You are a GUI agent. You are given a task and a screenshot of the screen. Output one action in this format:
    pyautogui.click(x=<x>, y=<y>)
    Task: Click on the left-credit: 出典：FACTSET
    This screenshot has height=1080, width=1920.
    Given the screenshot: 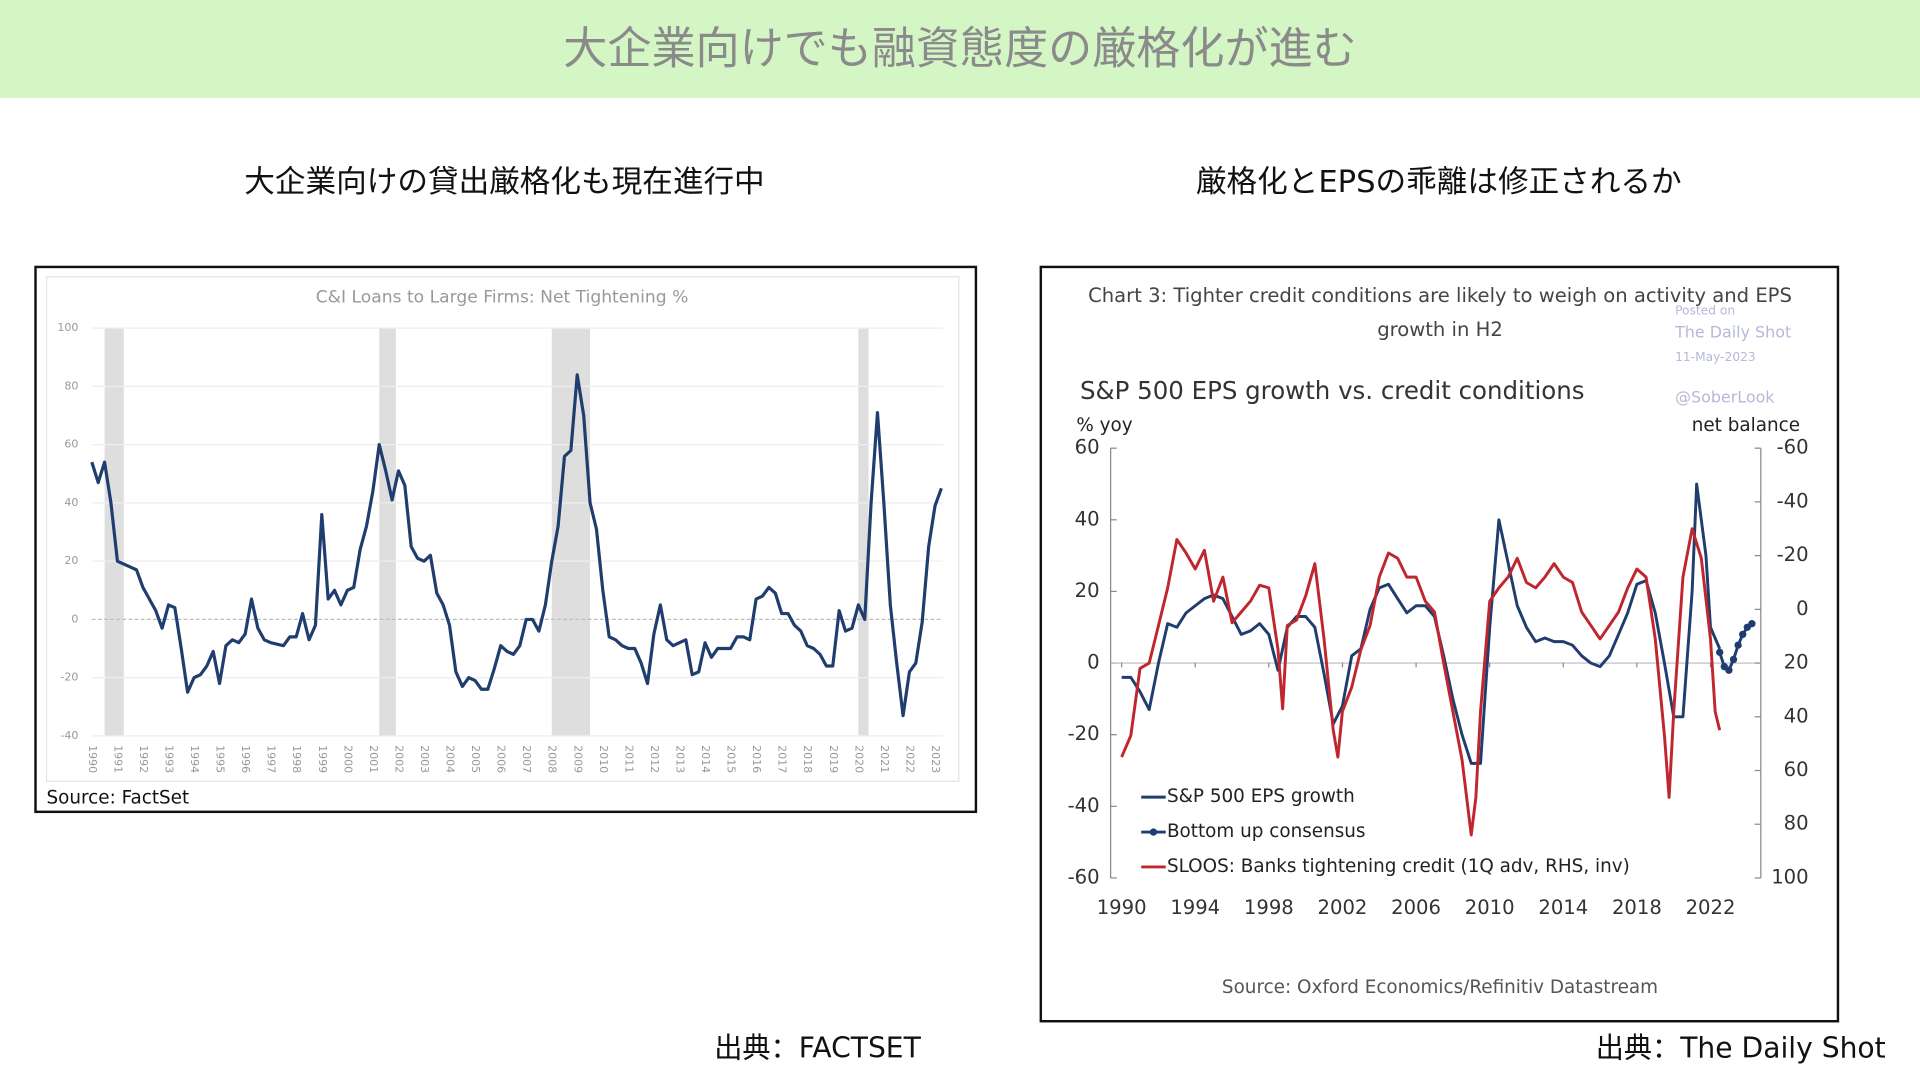 What is the action you would take?
    pyautogui.click(x=817, y=1047)
    